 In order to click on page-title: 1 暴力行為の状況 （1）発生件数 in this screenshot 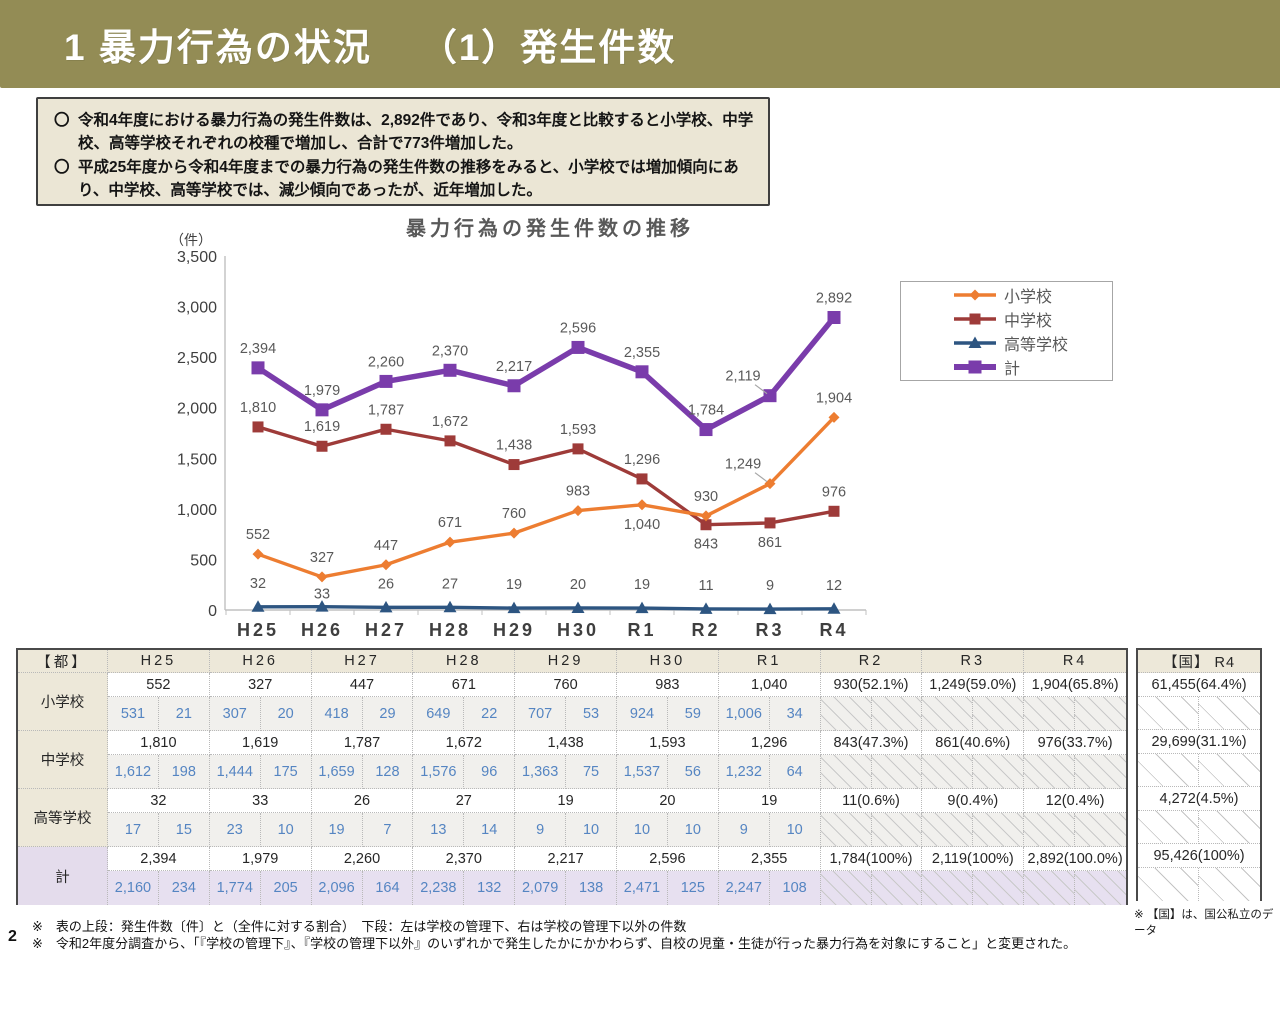, I will do `click(338, 44)`.